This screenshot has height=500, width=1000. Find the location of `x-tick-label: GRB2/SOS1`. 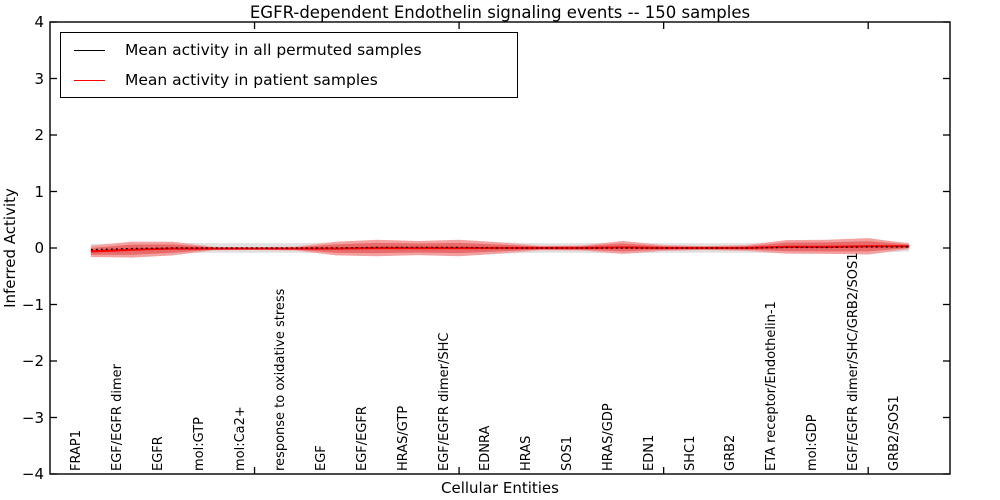

x-tick-label: GRB2/SOS1 is located at coordinates (895, 433).